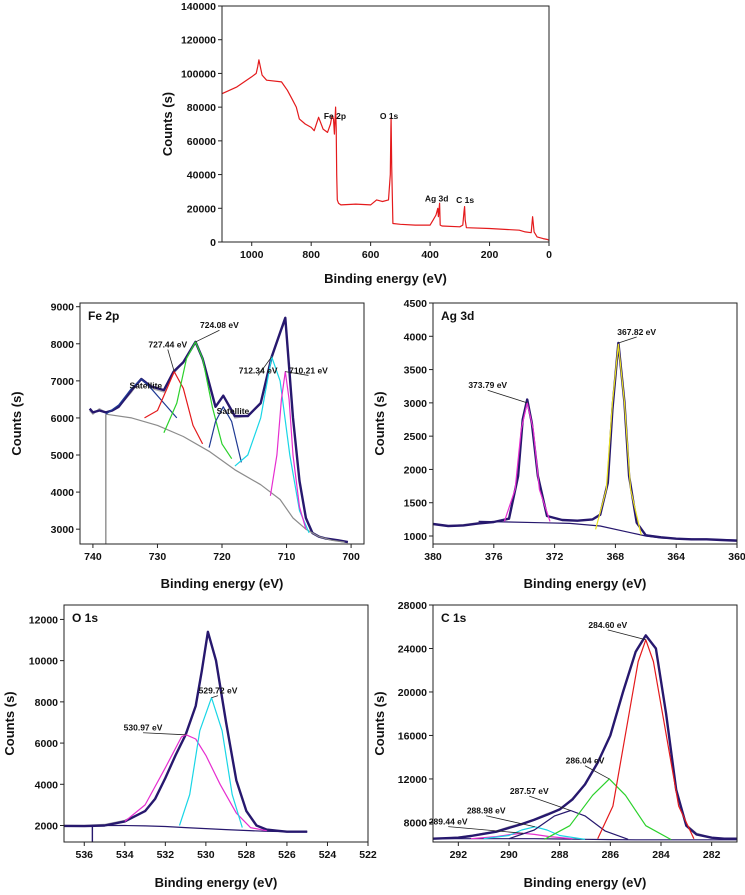 Image resolution: width=745 pixels, height=895 pixels. I want to click on ag3d-series-envelope, so click(585, 441).